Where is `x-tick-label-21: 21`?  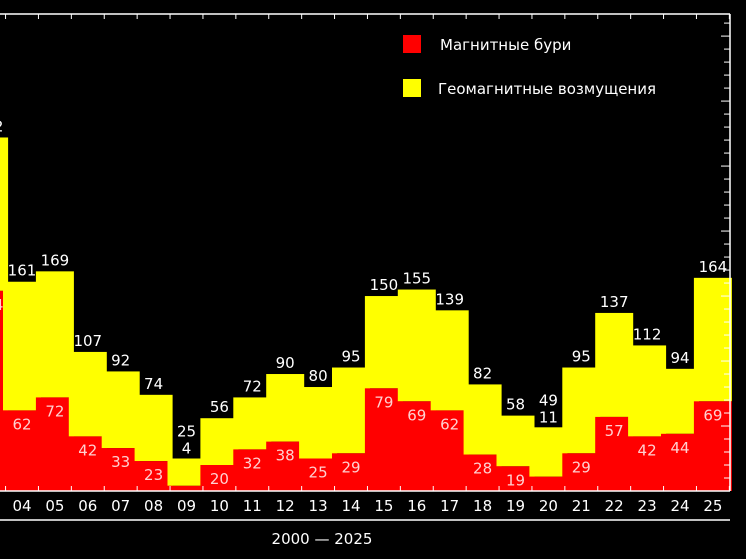
x-tick-label-21: 21 is located at coordinates (581, 506).